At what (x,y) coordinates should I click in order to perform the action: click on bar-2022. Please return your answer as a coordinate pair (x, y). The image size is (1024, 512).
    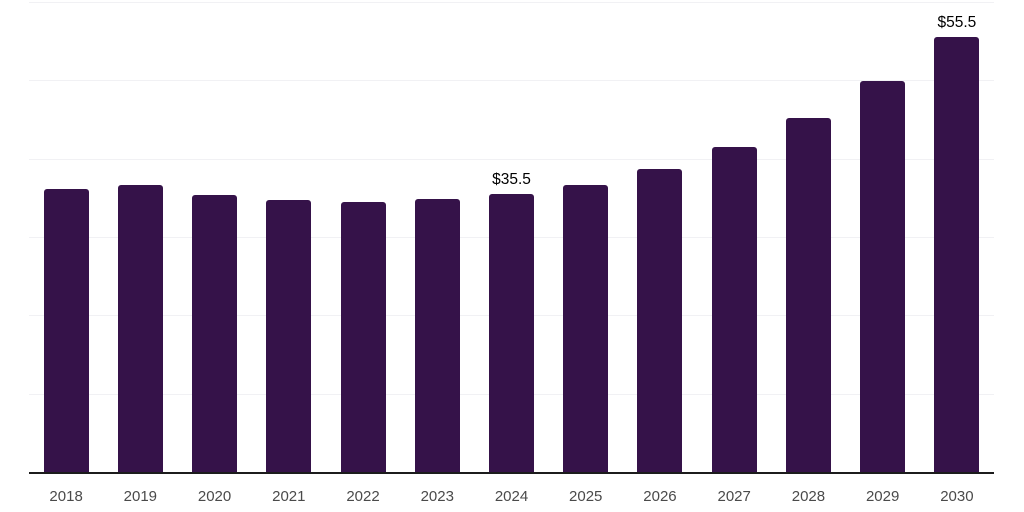
    Looking at the image, I should click on (363, 336).